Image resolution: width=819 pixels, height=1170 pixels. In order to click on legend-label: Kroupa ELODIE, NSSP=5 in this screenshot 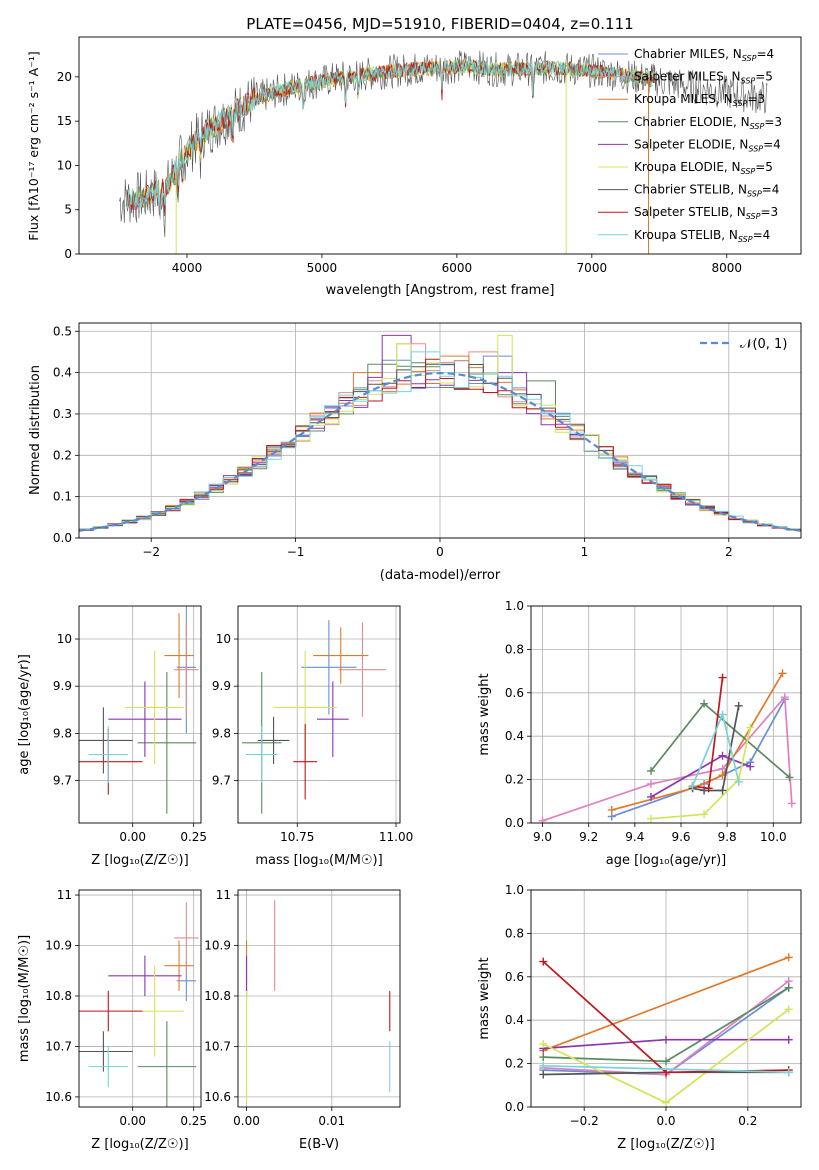, I will do `click(703, 168)`.